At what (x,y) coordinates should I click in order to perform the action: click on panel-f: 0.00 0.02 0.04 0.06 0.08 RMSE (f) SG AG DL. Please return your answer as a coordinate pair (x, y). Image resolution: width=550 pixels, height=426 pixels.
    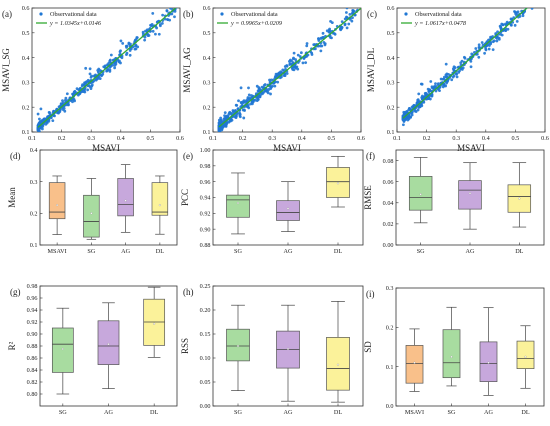
    Looking at the image, I should click on (454, 202).